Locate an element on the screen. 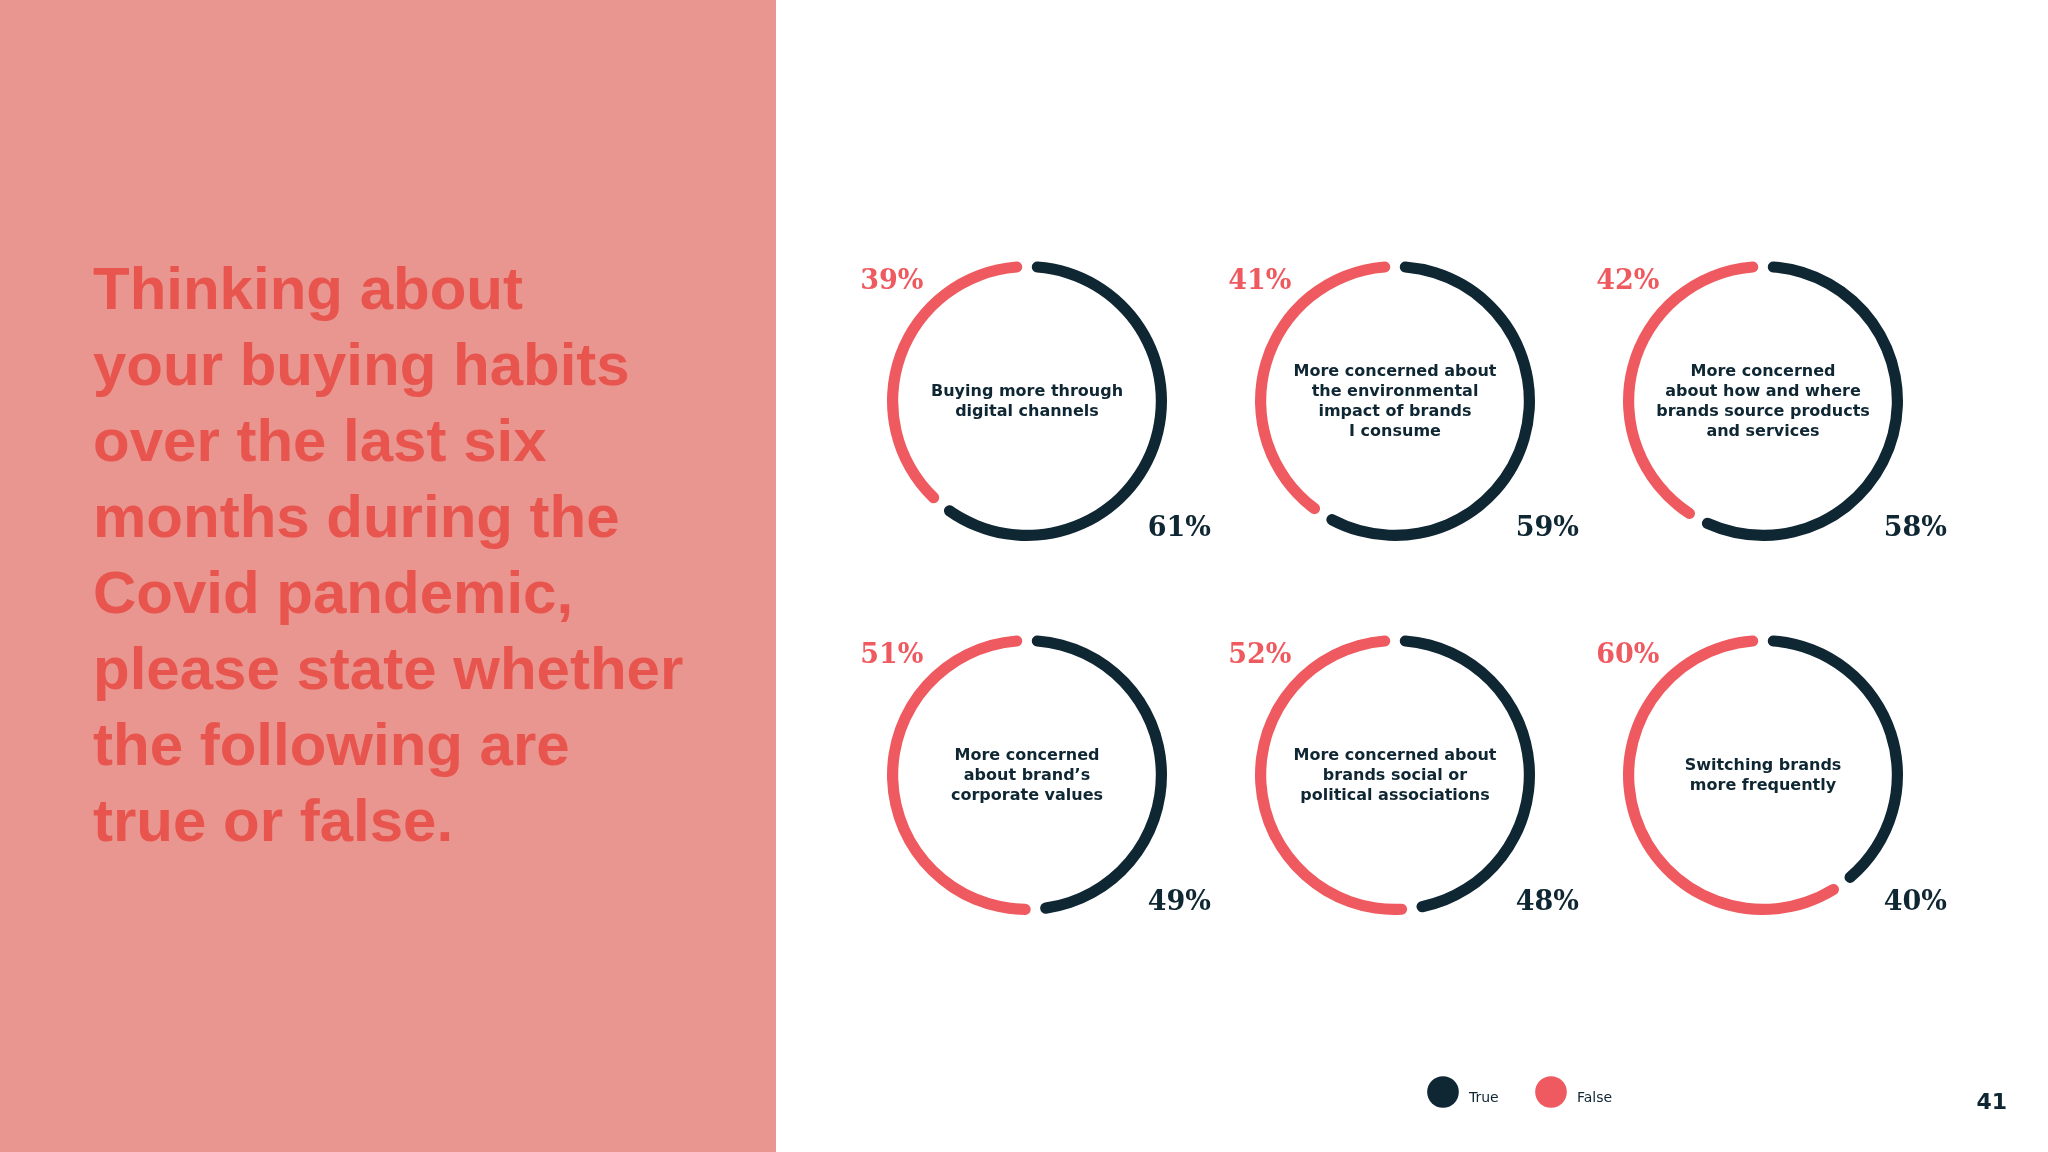 This screenshot has width=2048, height=1152. text: More concerned about the environmental impact of brands I consume is located at coordinates (1395, 400).